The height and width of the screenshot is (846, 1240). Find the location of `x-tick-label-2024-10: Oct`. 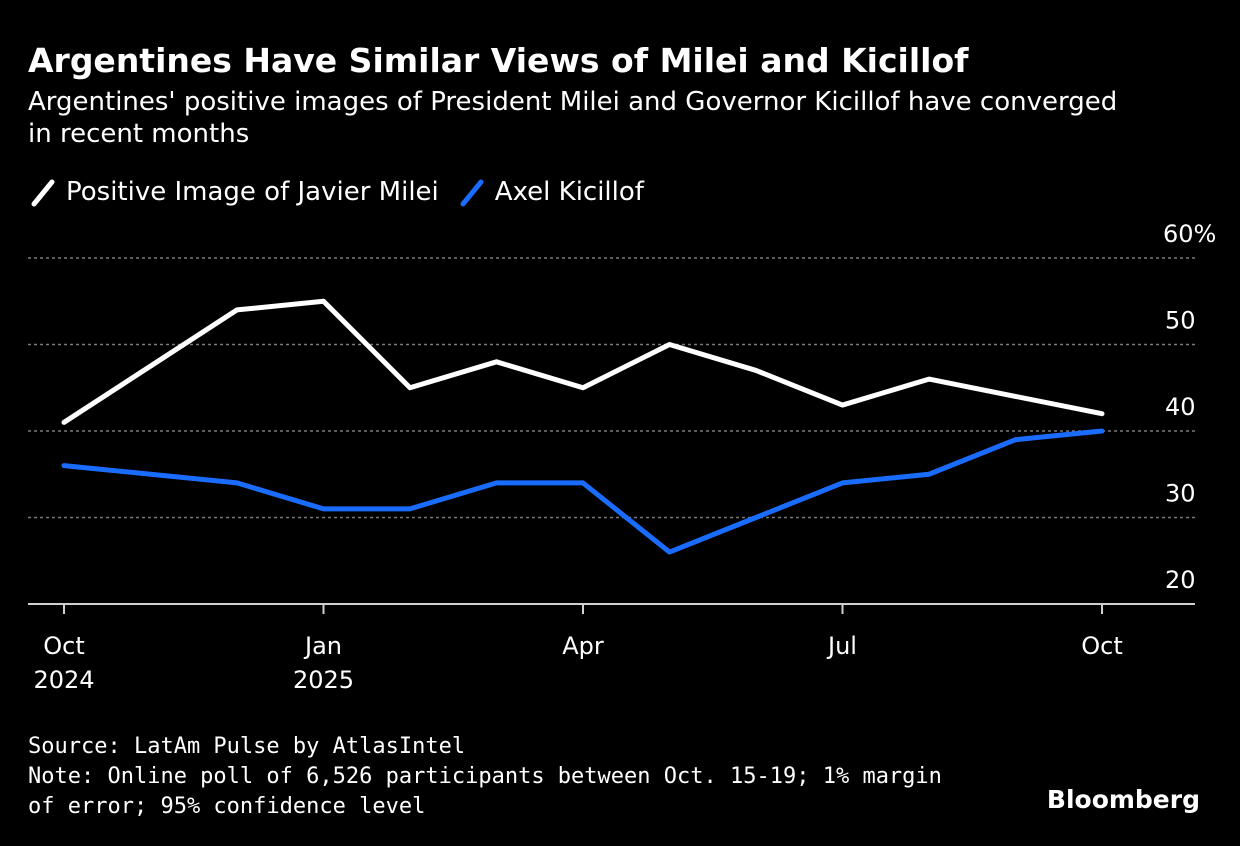

x-tick-label-2024-10: Oct is located at coordinates (64, 646).